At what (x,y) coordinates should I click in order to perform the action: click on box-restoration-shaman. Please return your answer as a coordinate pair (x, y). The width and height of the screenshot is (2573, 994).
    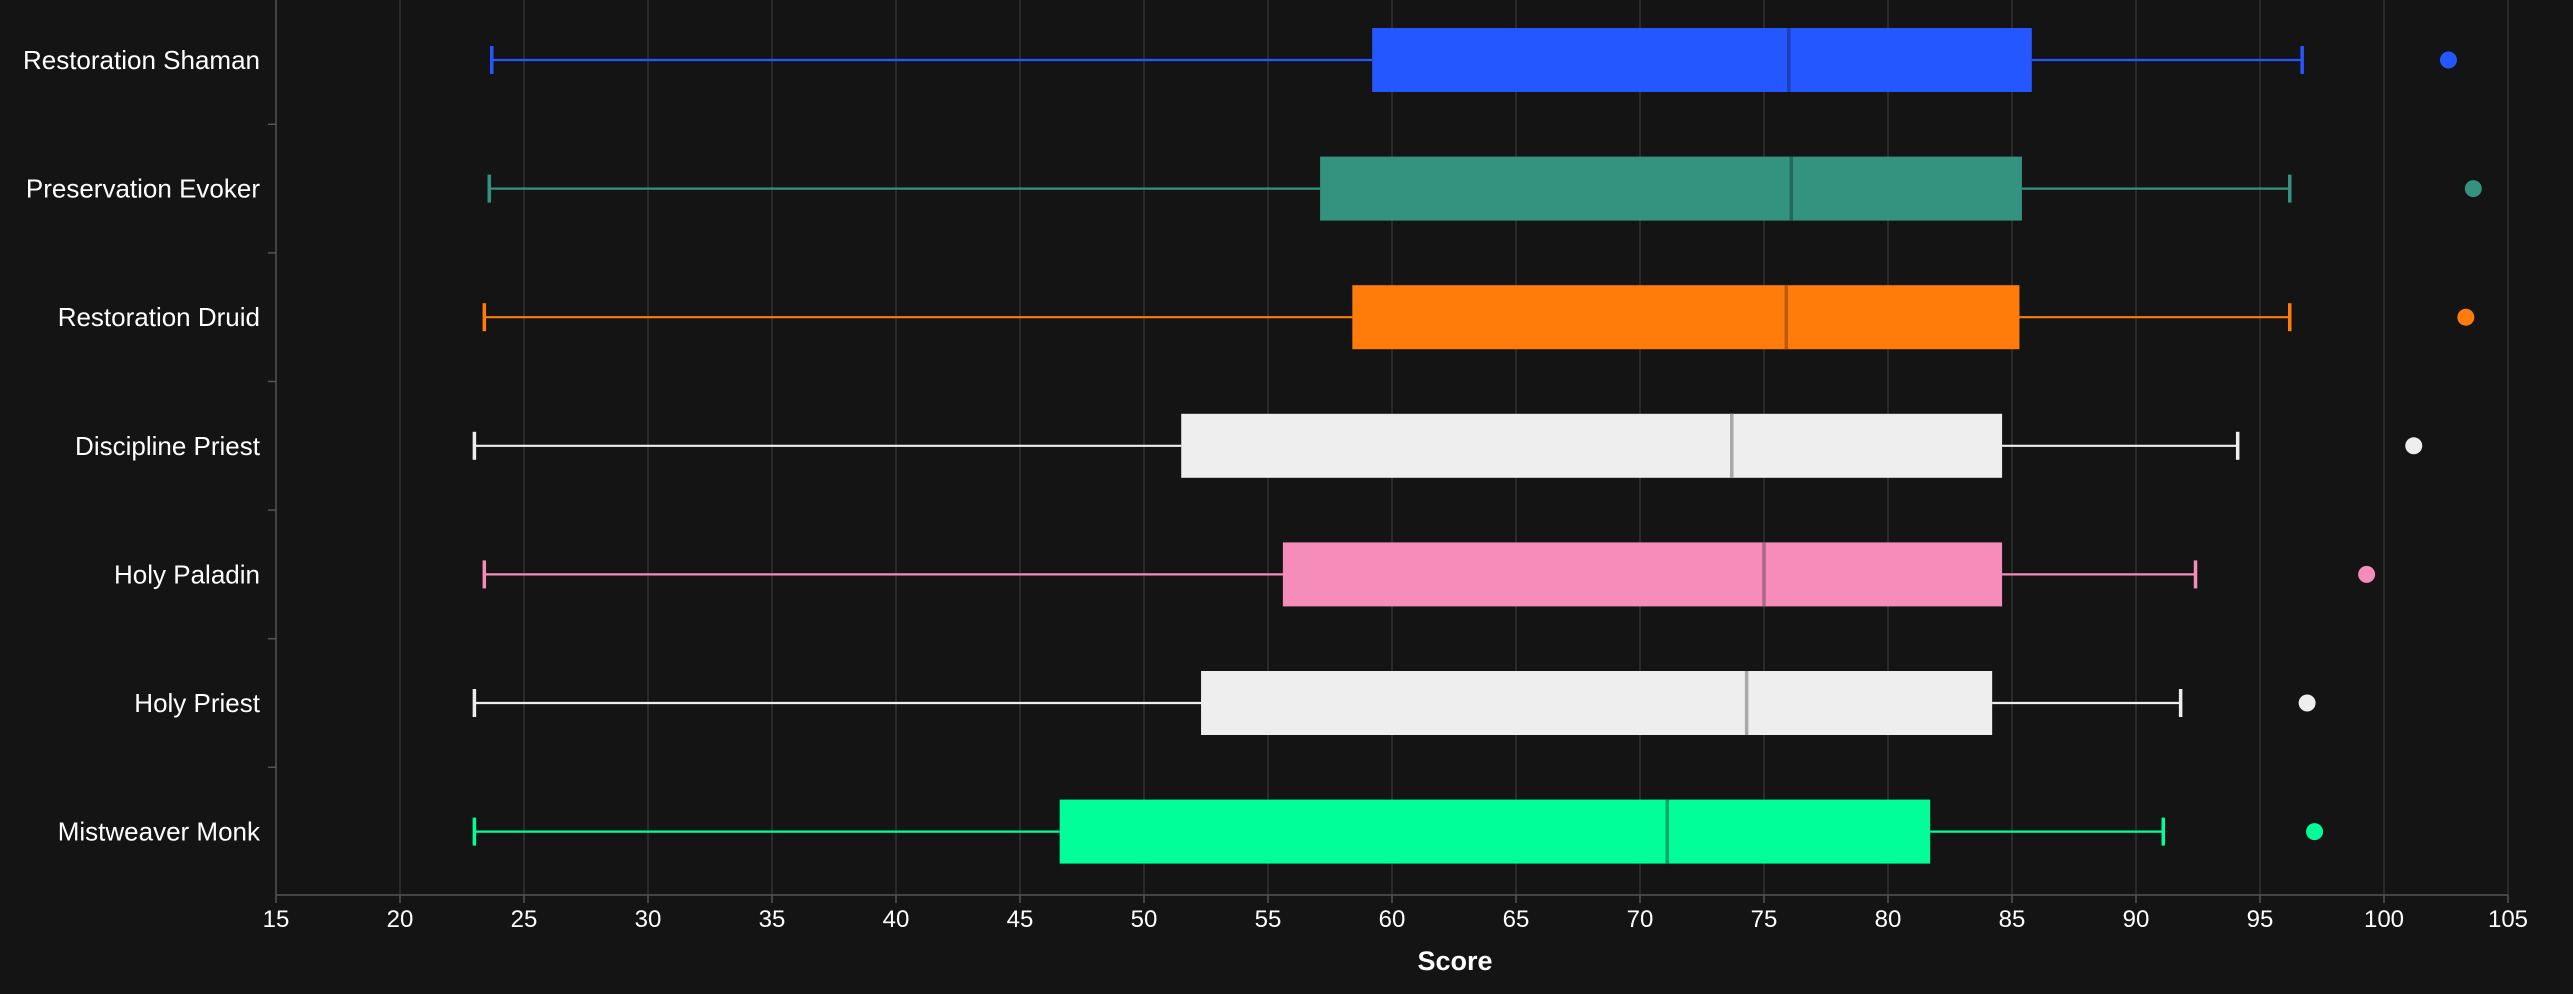
    Looking at the image, I should click on (1473, 60).